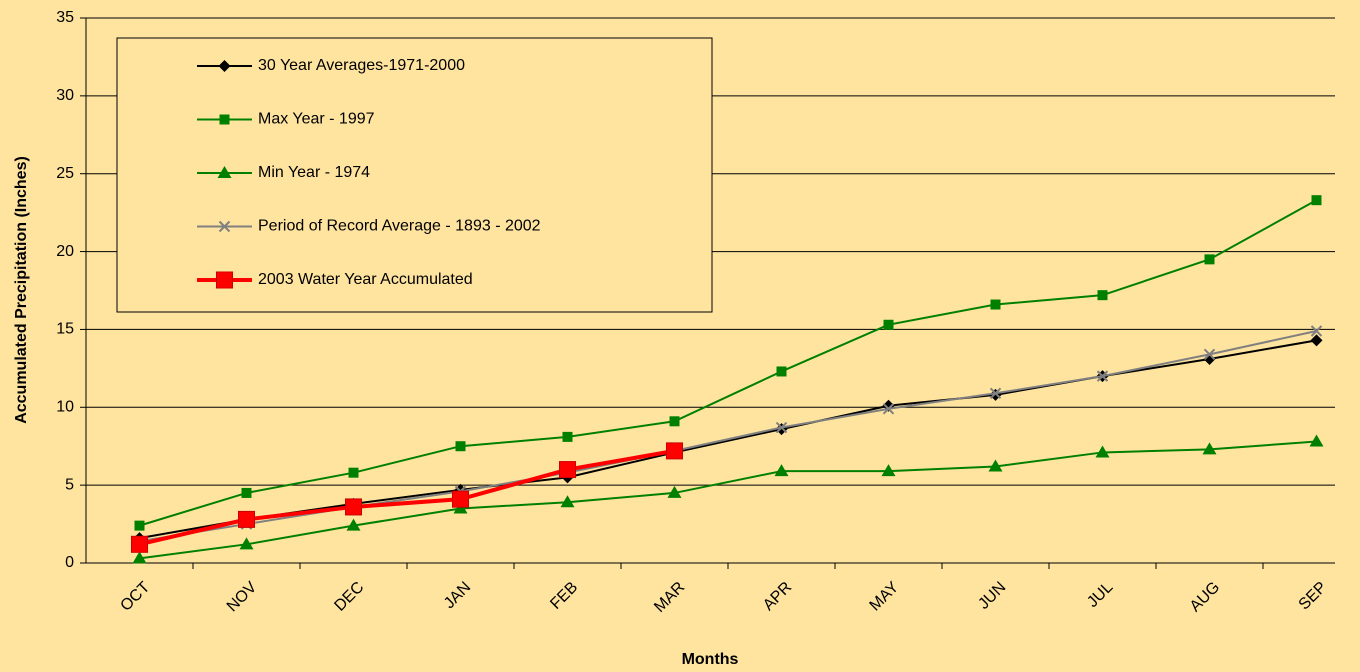 Image resolution: width=1360 pixels, height=672 pixels. What do you see at coordinates (361, 65) in the screenshot?
I see `legend-label: 30 Year Averages-1971-2000` at bounding box center [361, 65].